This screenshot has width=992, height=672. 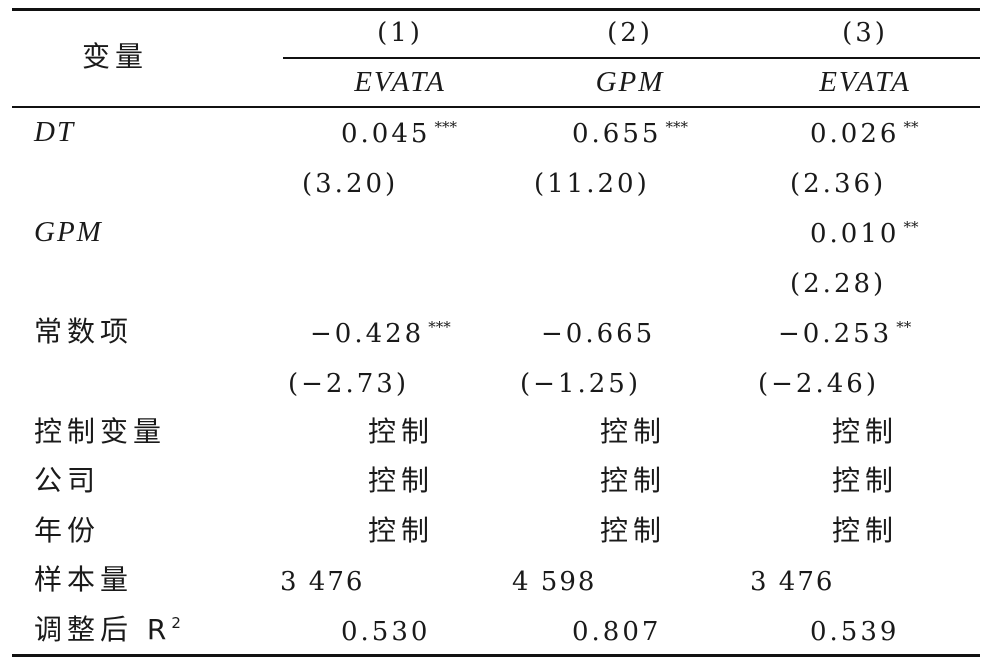 I want to click on col-var-1: EVATA, so click(x=400, y=82).